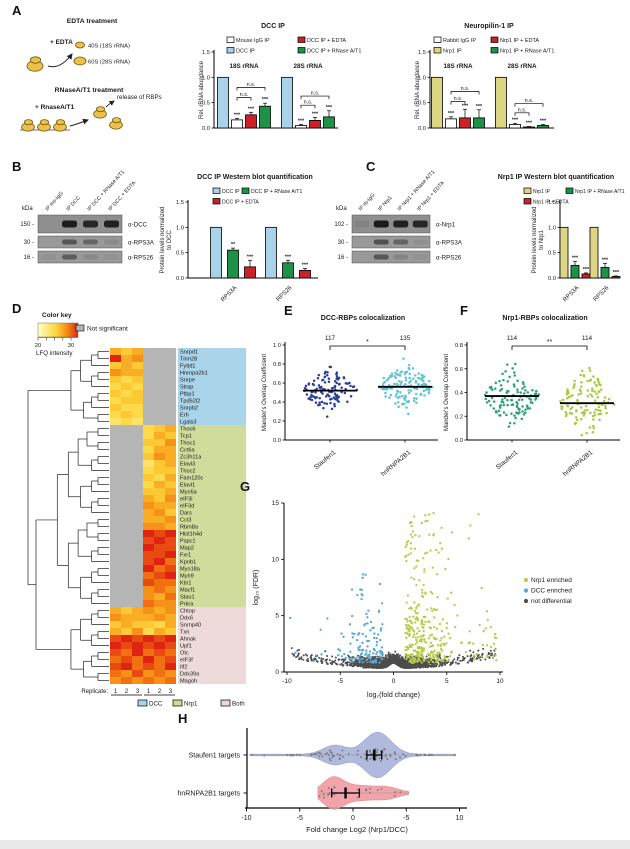  I want to click on lane-label: IP ms-IgG, so click(55, 202).